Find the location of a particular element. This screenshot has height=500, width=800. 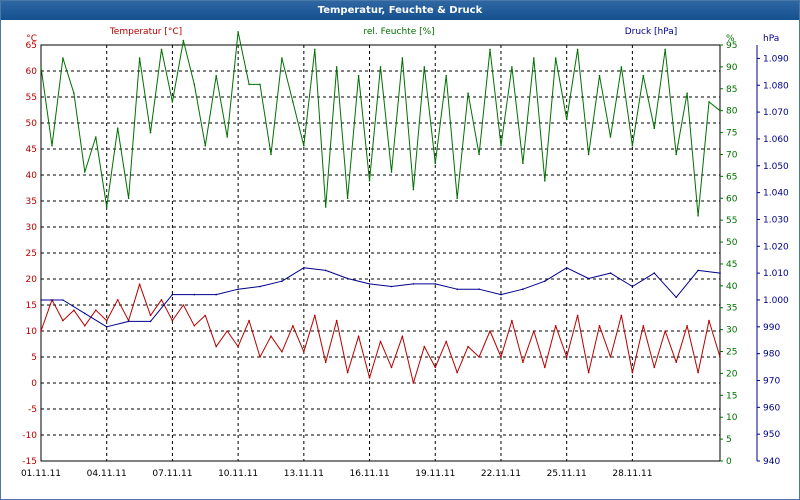

humidity-tick-label: 55 is located at coordinates (731, 221).